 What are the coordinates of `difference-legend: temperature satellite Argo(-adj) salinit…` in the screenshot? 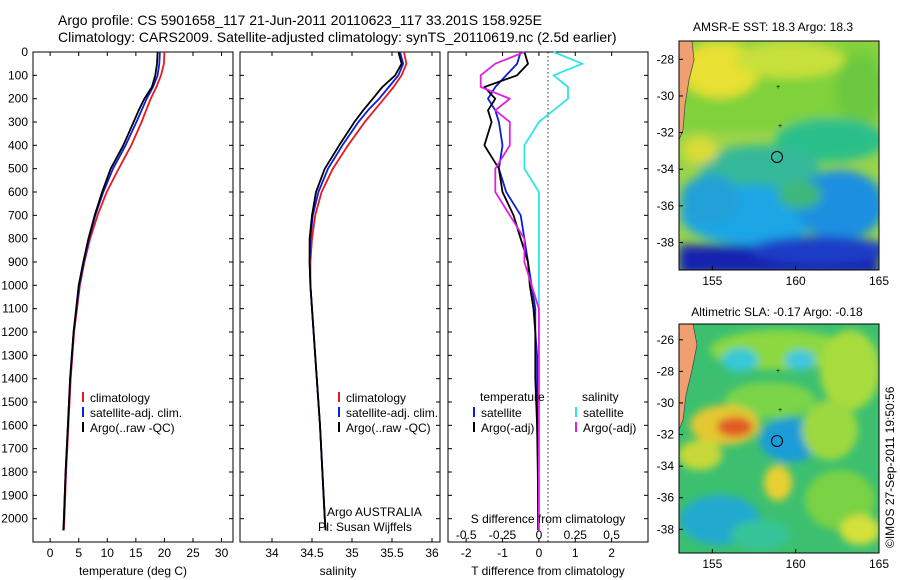 It's located at (554, 412).